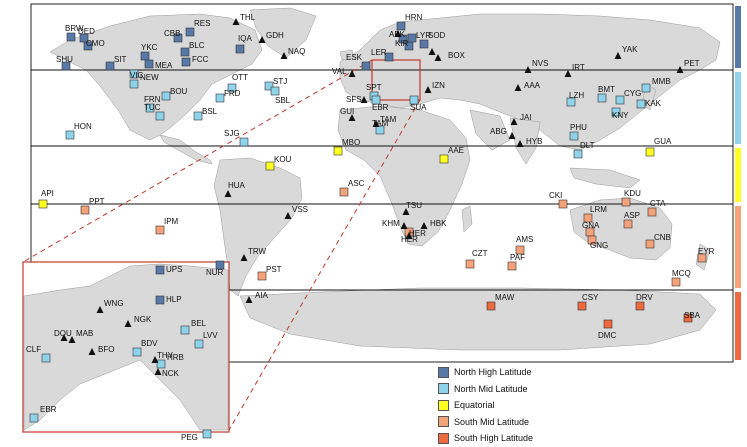 Image resolution: width=747 pixels, height=447 pixels. Describe the element at coordinates (578, 154) in the screenshot. I see `station-marker-dlt` at that location.